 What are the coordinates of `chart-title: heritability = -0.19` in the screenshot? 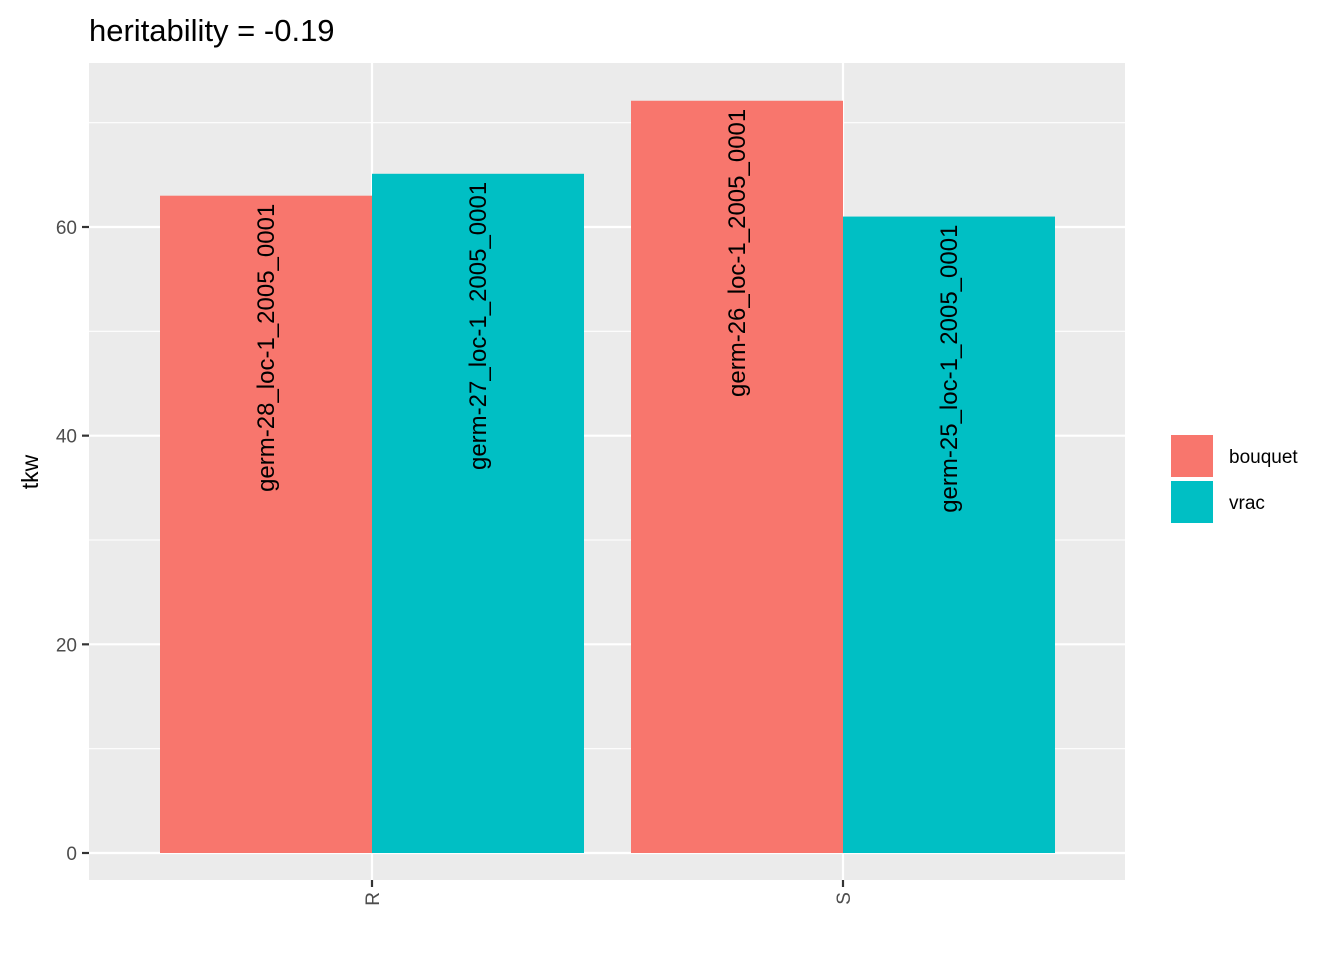 It's located at (212, 30).